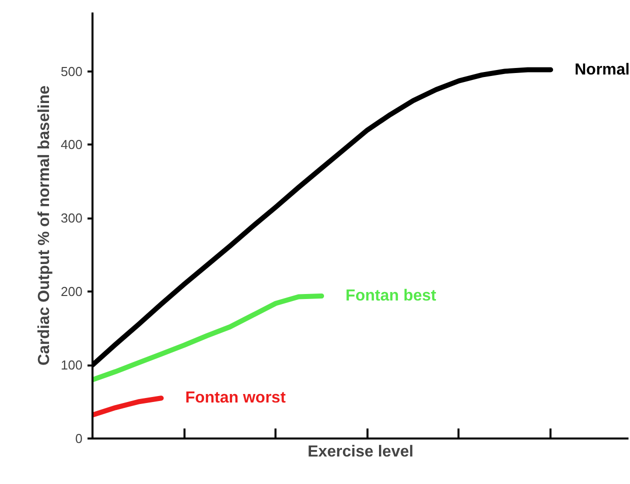 The width and height of the screenshot is (630, 484). Describe the element at coordinates (79, 438) in the screenshot. I see `y-tick-label: 0` at that location.